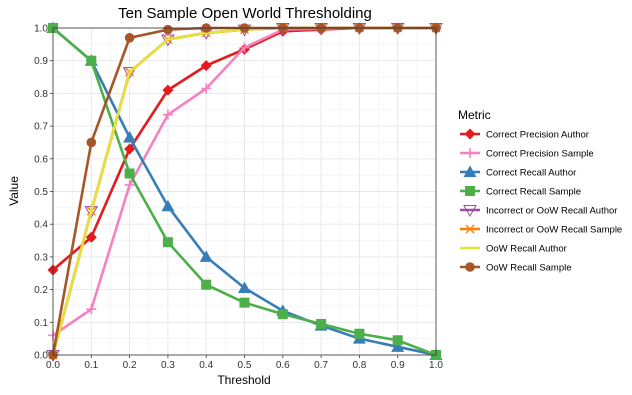 The width and height of the screenshot is (632, 395). I want to click on y-tick-label: 0.6, so click(41, 159).